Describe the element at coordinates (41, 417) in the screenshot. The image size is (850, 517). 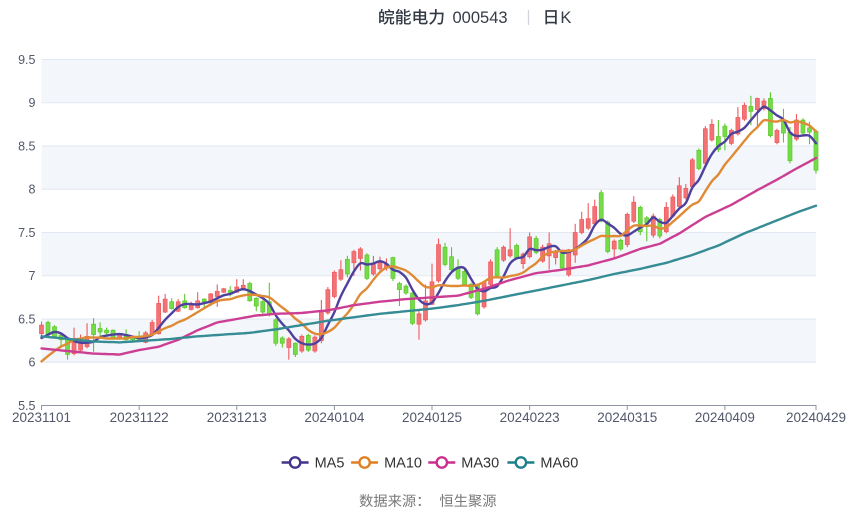
I see `svg-text: 20231101` at that location.